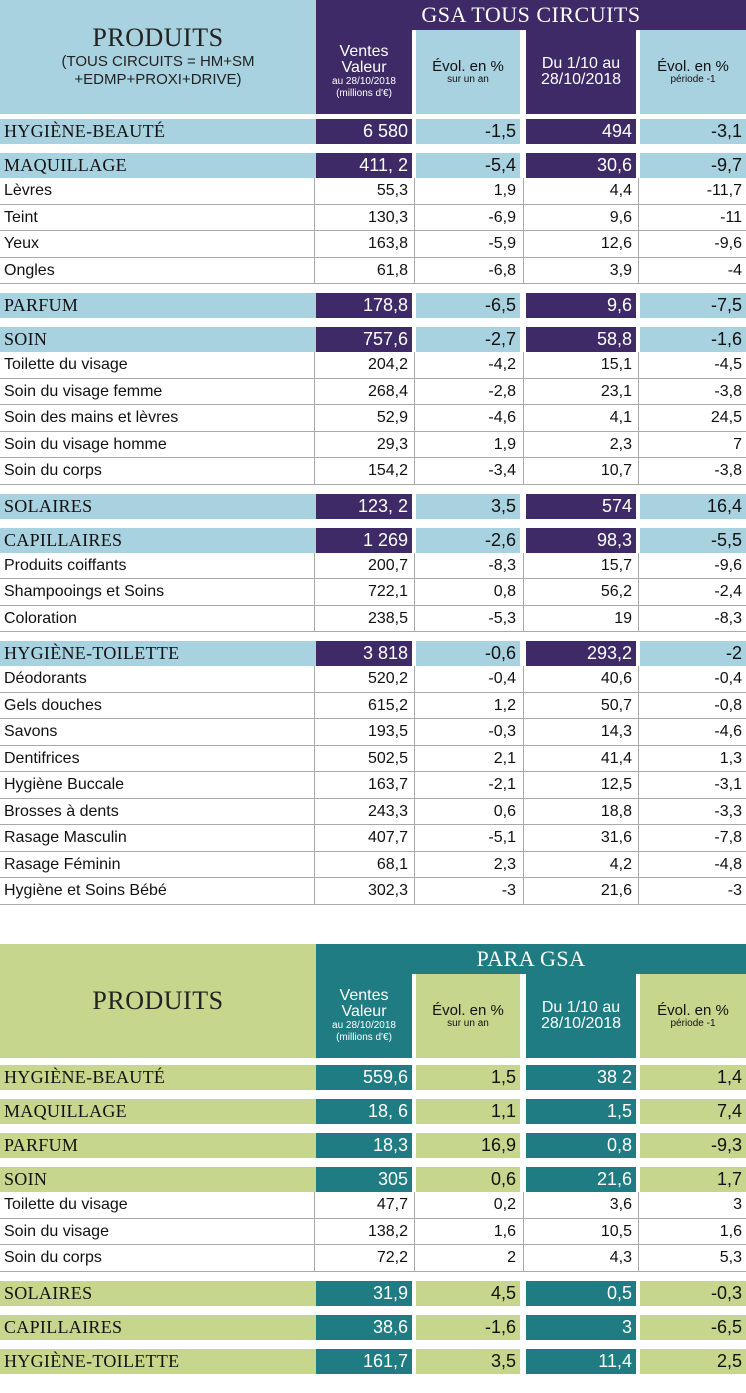 This screenshot has width=746, height=1393. I want to click on sales-value: 61,8, so click(392, 270).